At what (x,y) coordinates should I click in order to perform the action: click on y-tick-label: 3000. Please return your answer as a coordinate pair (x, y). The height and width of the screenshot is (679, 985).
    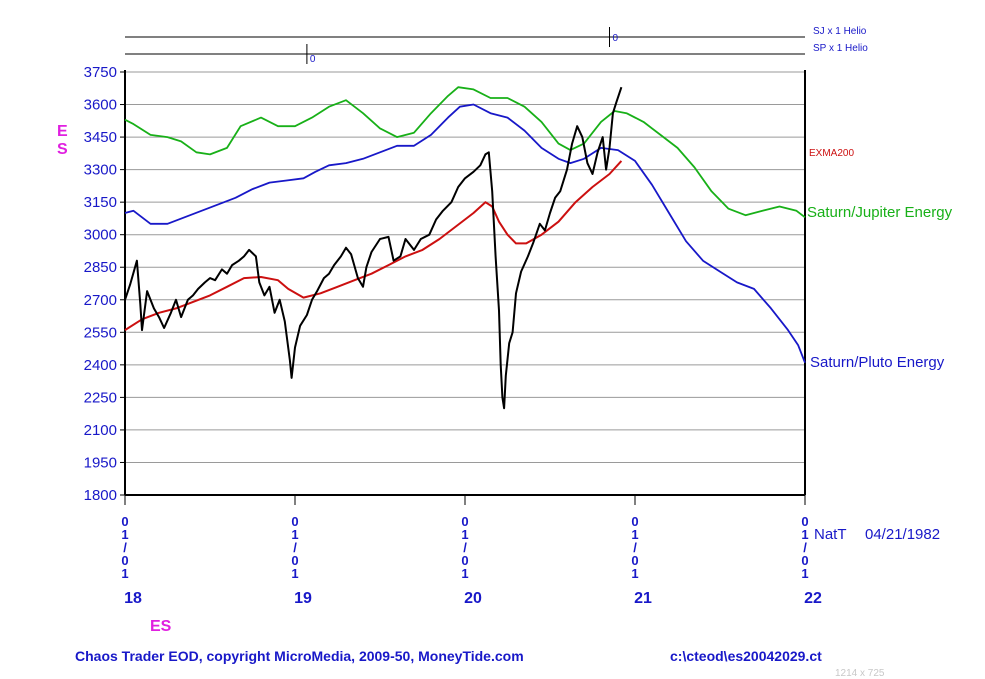
    Looking at the image, I should click on (100, 235).